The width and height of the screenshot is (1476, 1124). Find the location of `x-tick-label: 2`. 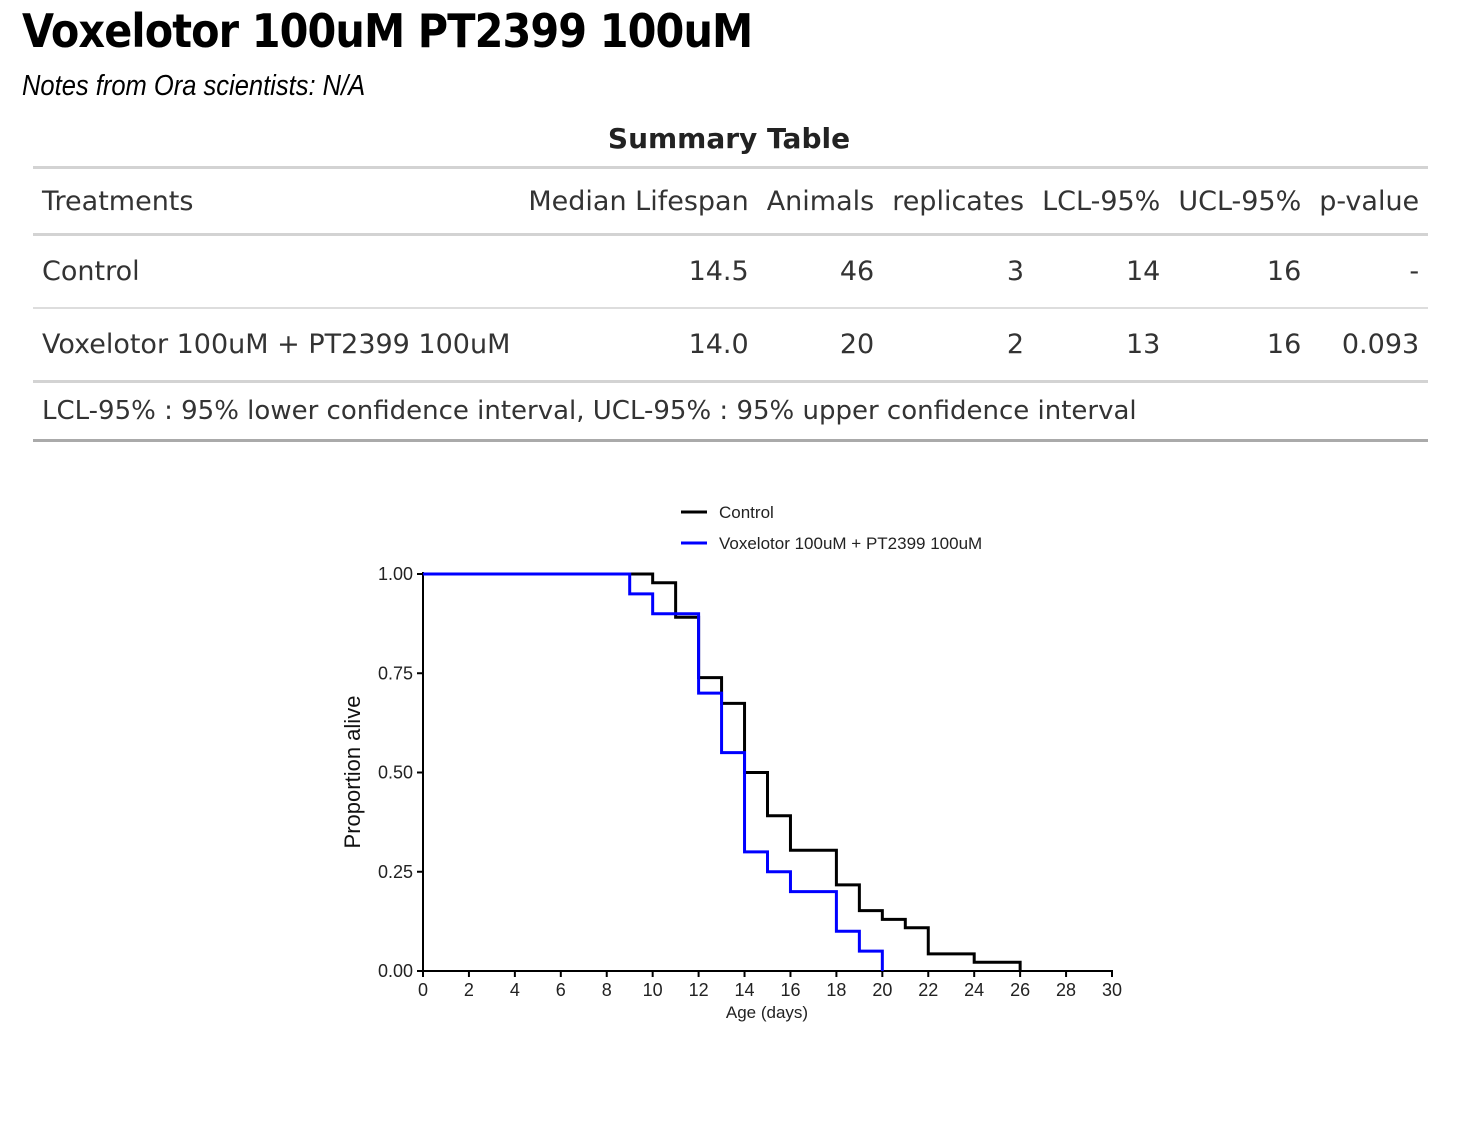

x-tick-label: 2 is located at coordinates (469, 990).